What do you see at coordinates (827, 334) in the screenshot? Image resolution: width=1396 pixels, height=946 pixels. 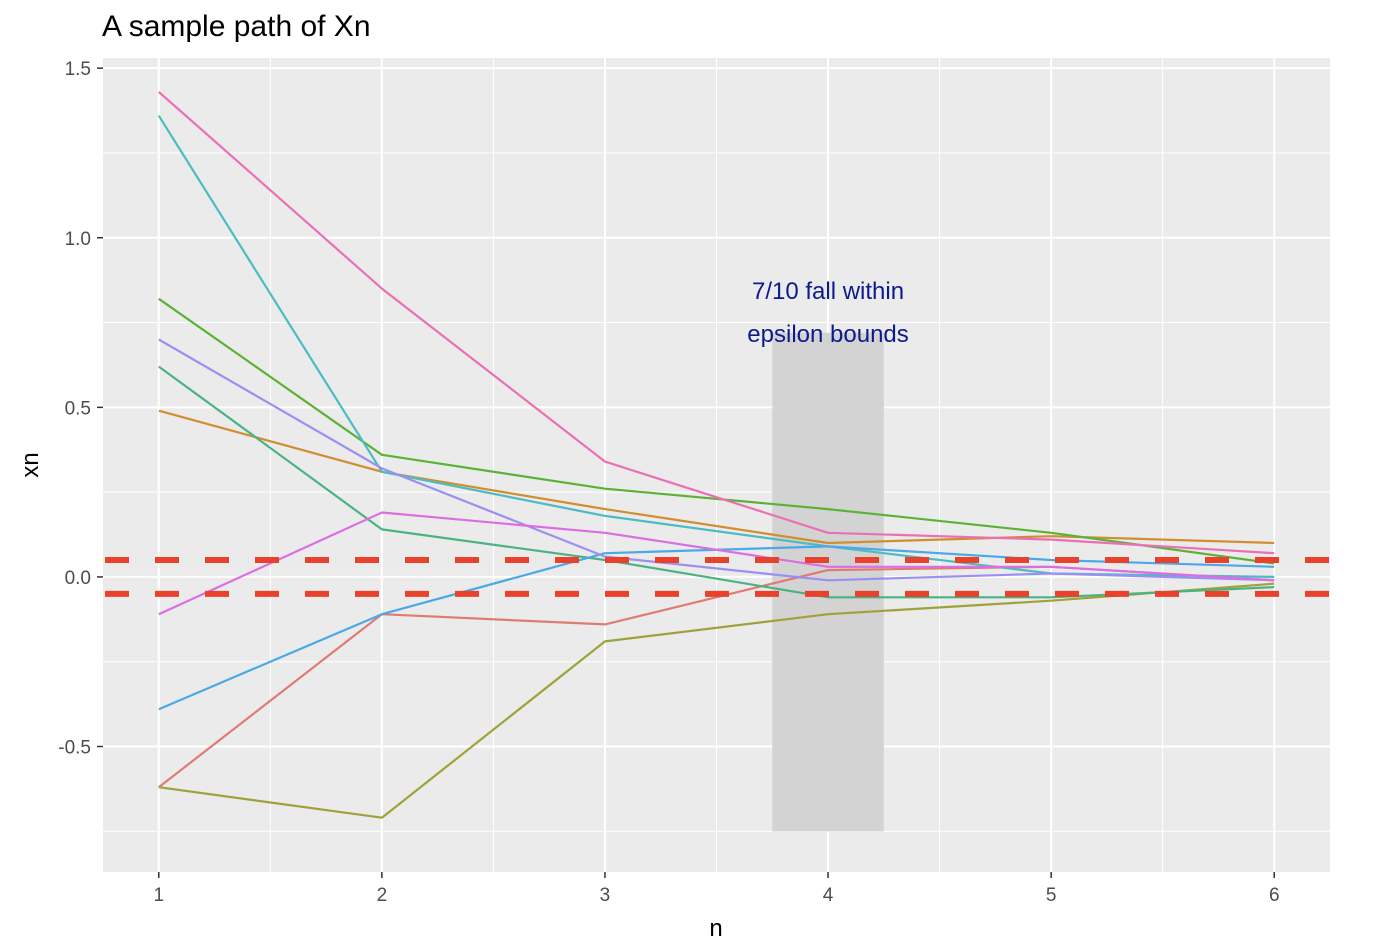 I see `annotation-line-2: epsilon bounds` at bounding box center [827, 334].